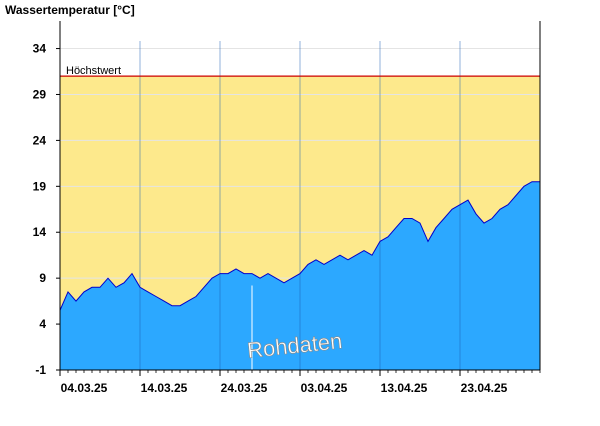 Image resolution: width=600 pixels, height=426 pixels. I want to click on x-tick-label: 03.04.25, so click(324, 388).